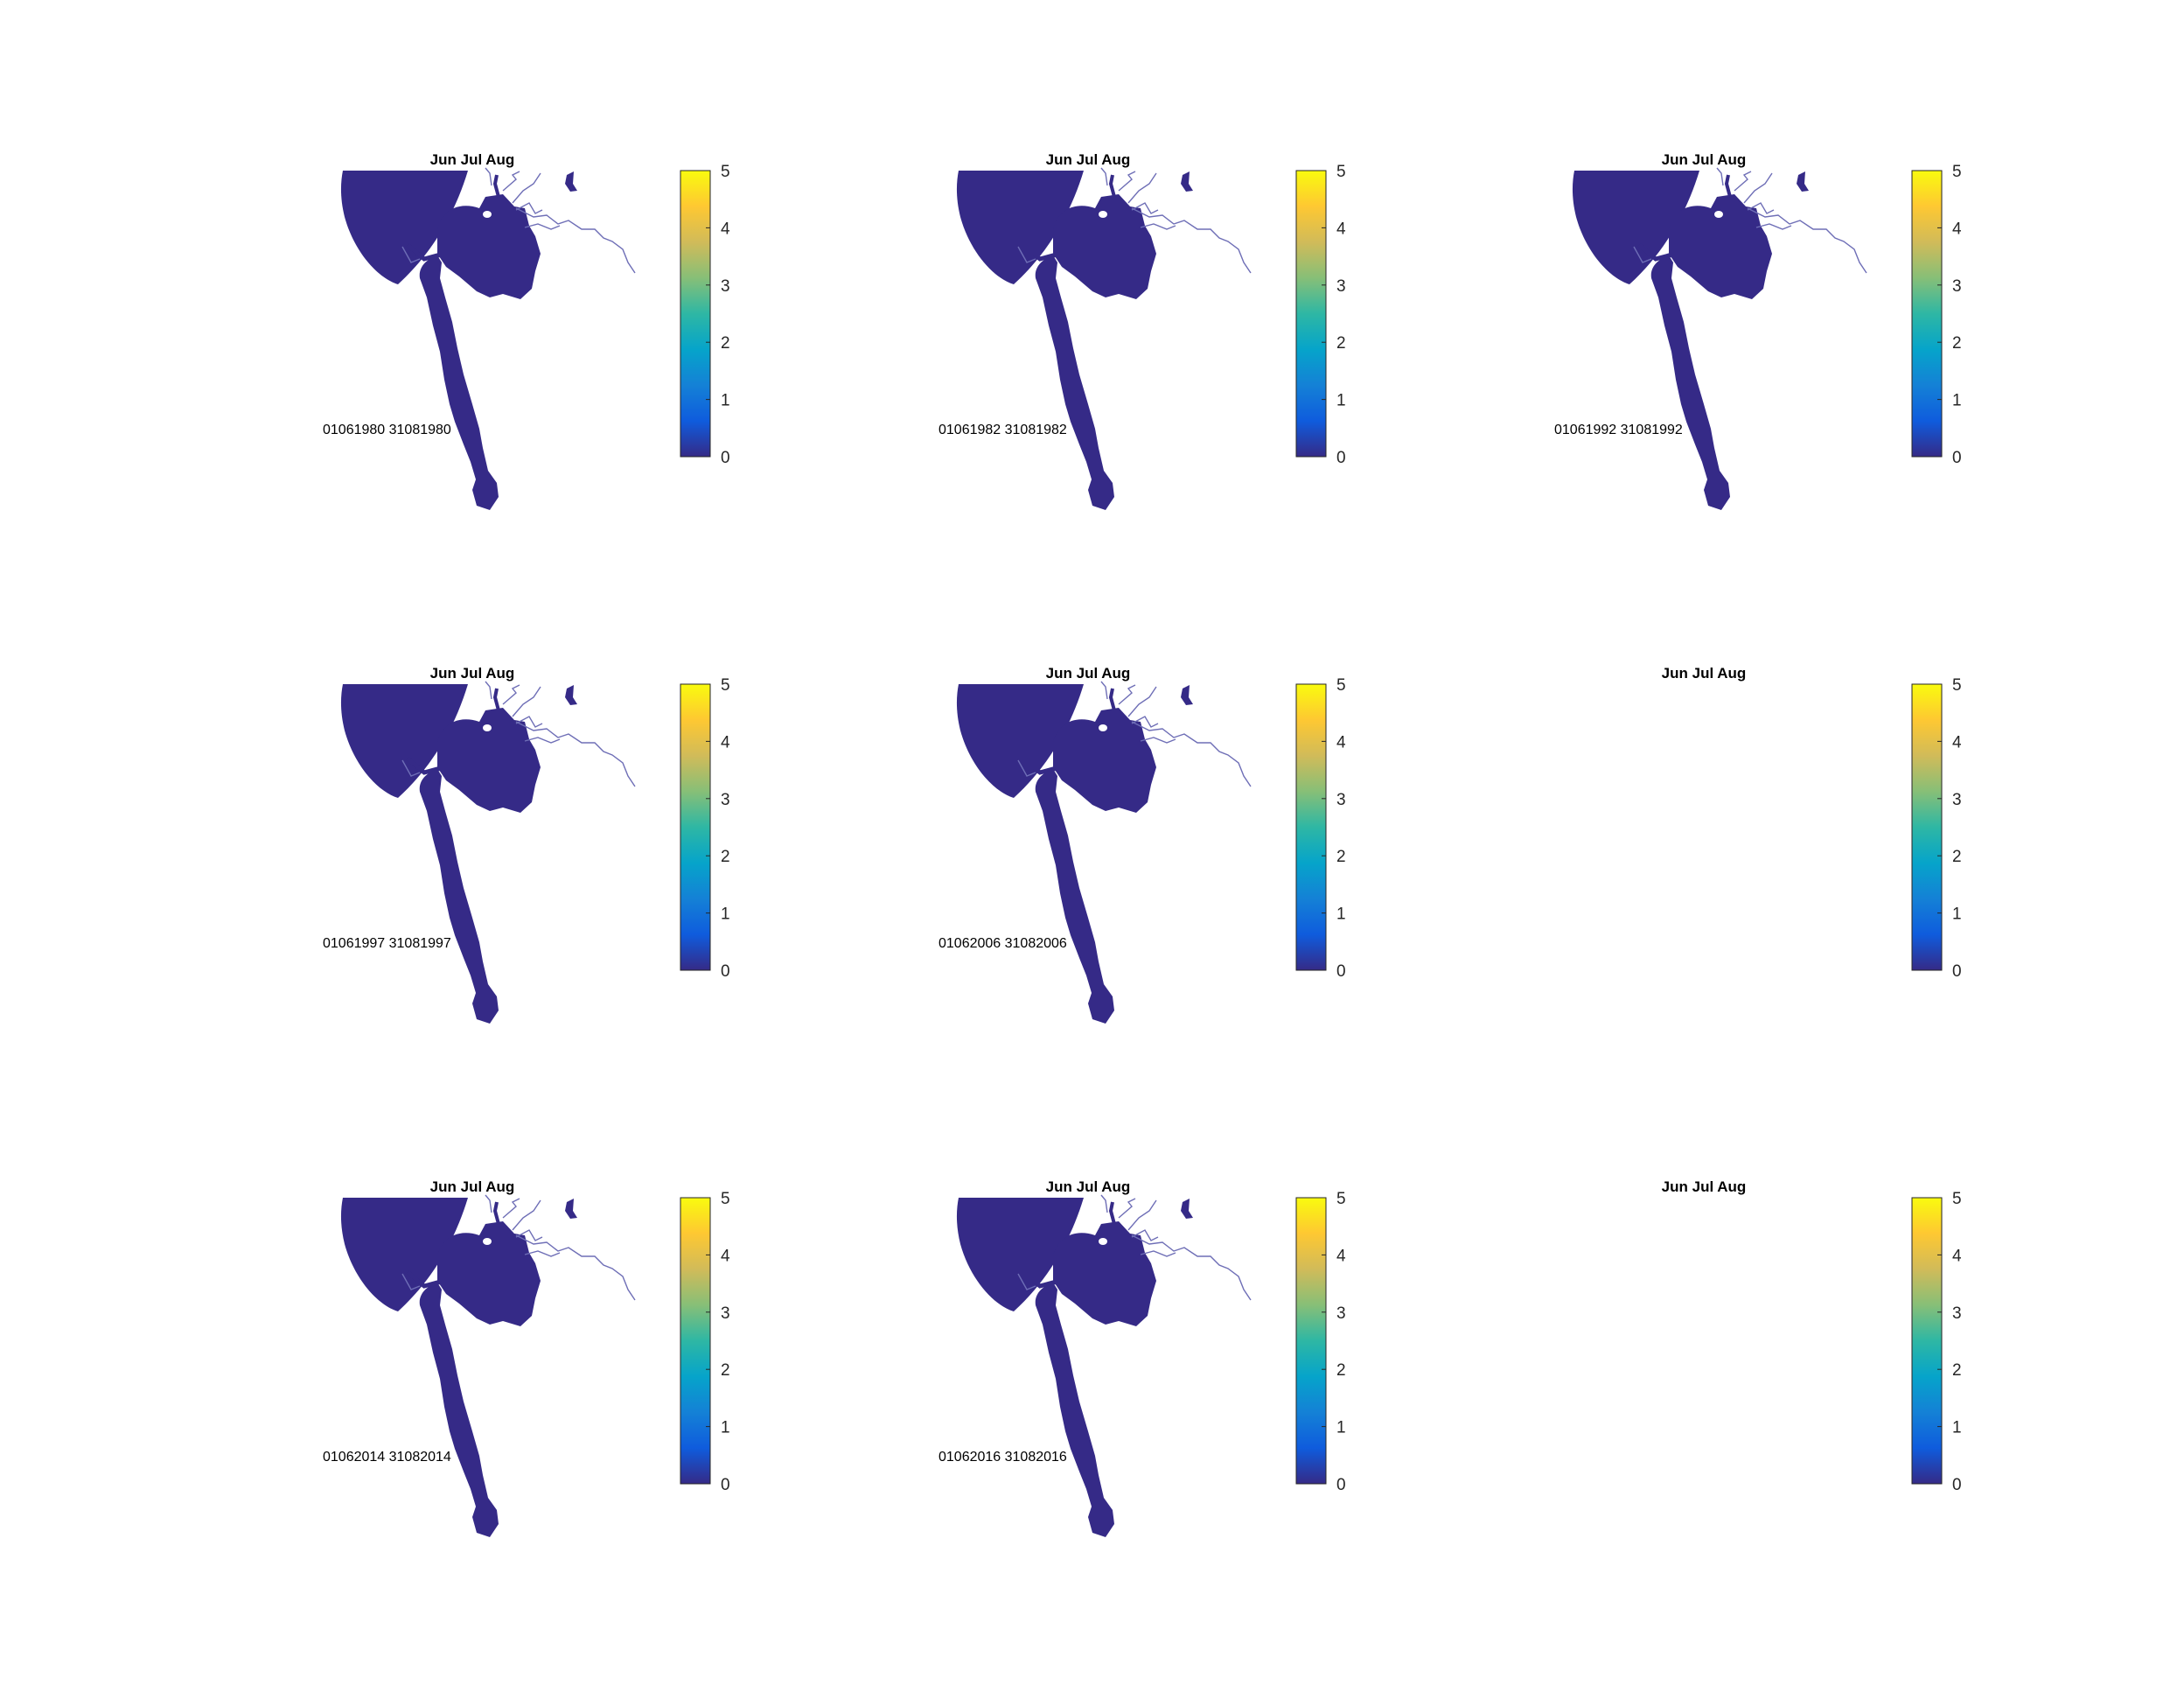 The image size is (2184, 1706). Describe the element at coordinates (387, 1457) in the screenshot. I see `panel-date-range: 01062014 31082014` at that location.